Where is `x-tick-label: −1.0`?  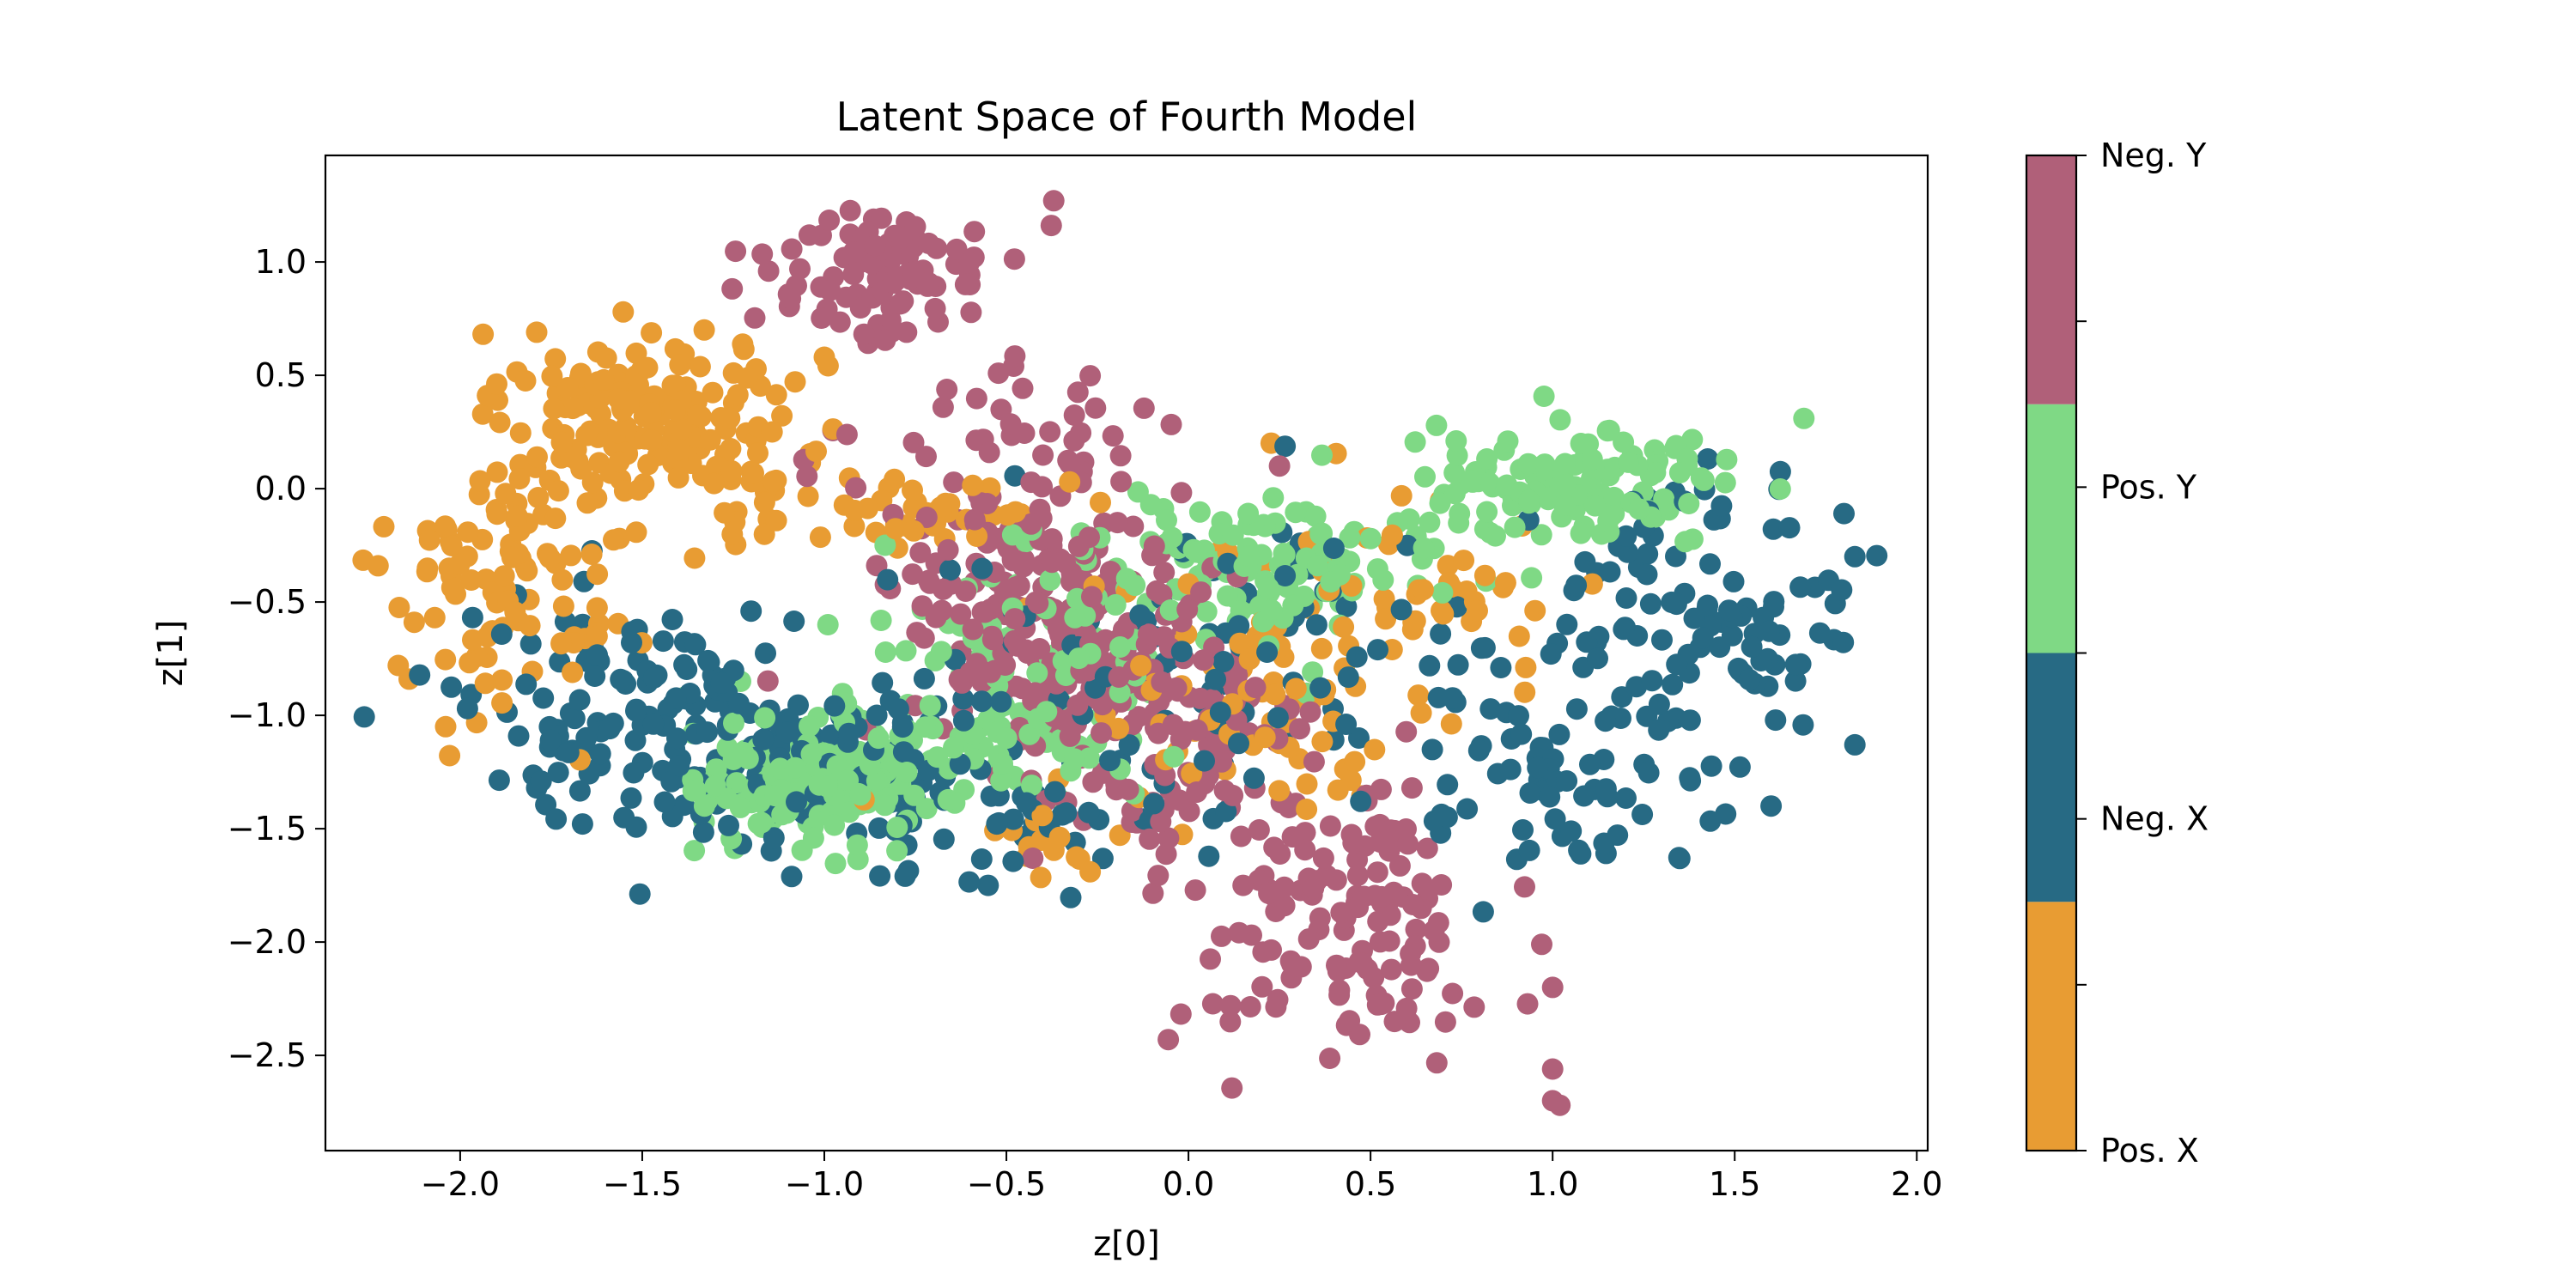 x-tick-label: −1.0 is located at coordinates (824, 1184).